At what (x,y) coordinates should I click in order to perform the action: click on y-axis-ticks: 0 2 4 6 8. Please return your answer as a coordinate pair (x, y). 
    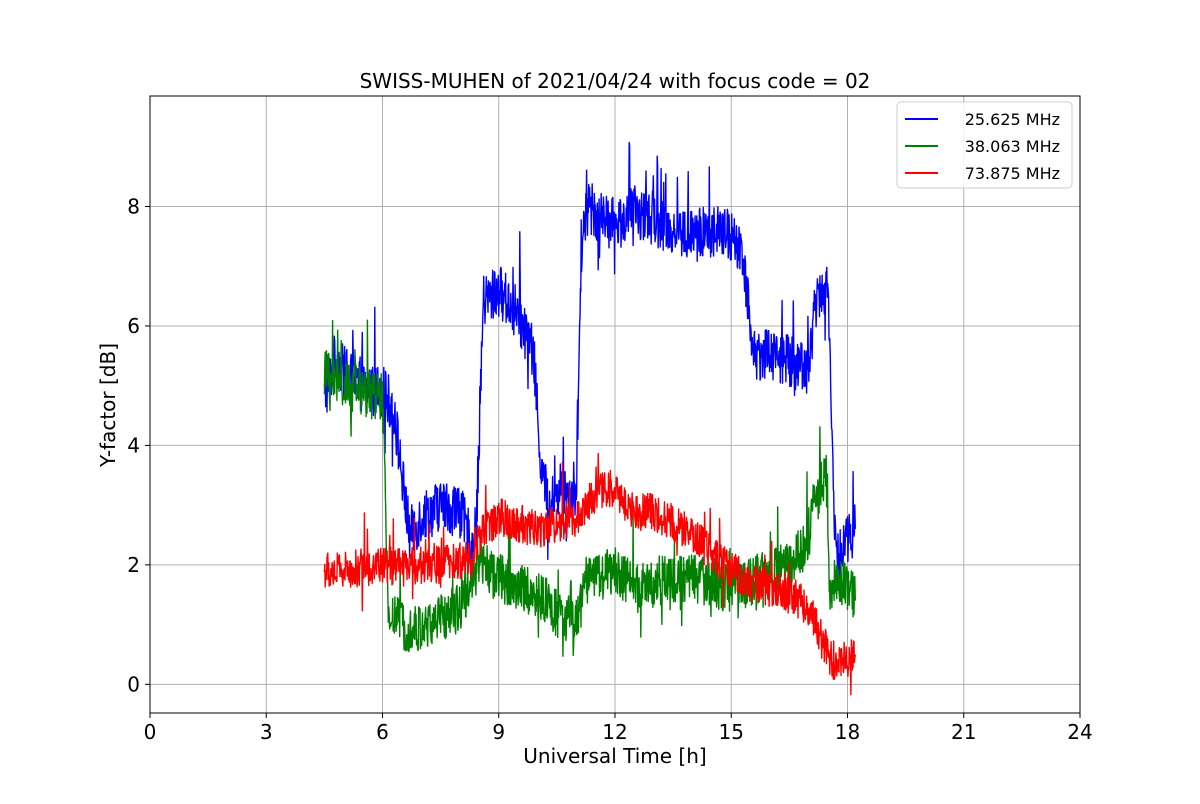
    Looking at the image, I should click on (138, 445).